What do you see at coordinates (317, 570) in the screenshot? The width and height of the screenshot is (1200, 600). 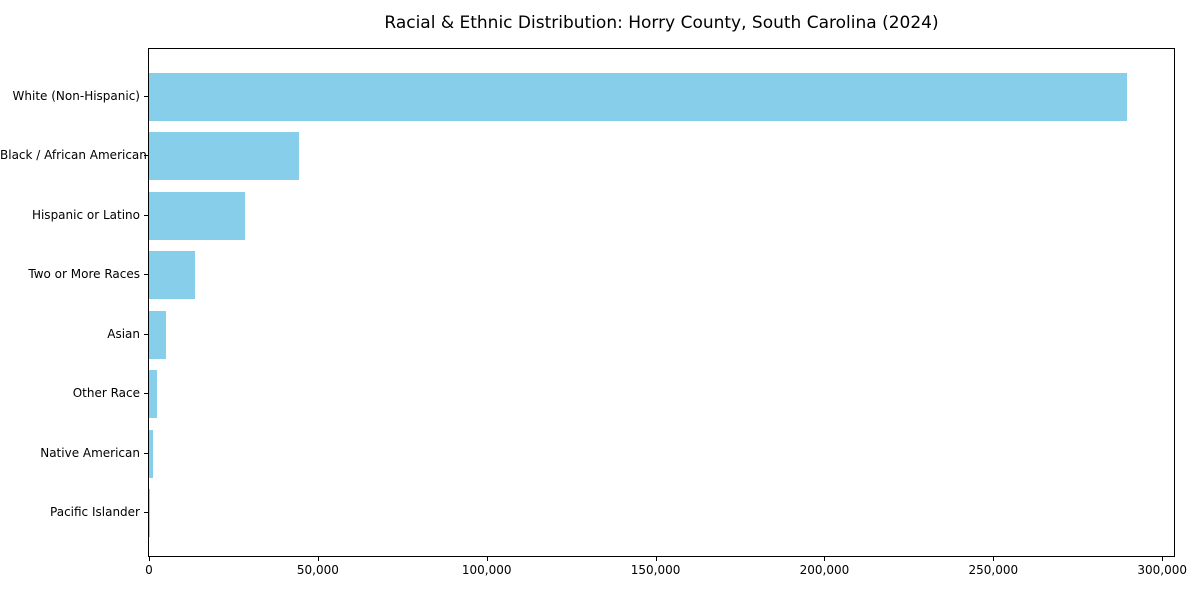 I see `x-tick-label: 50,000` at bounding box center [317, 570].